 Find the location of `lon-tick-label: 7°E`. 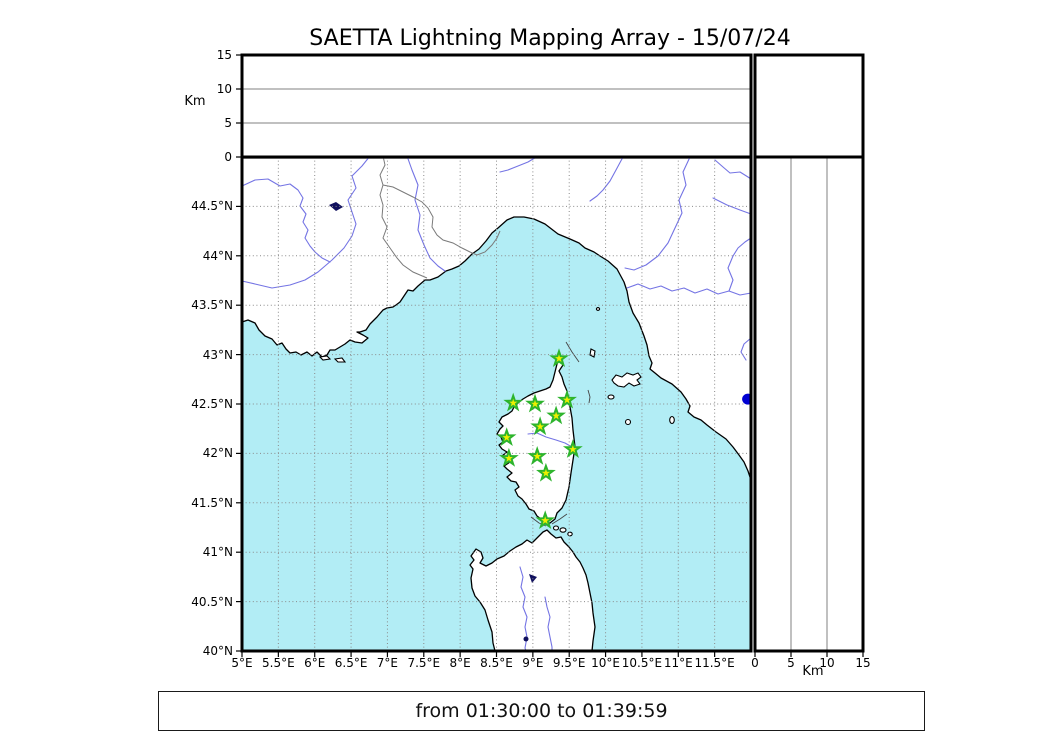

lon-tick-label: 7°E is located at coordinates (387, 663).